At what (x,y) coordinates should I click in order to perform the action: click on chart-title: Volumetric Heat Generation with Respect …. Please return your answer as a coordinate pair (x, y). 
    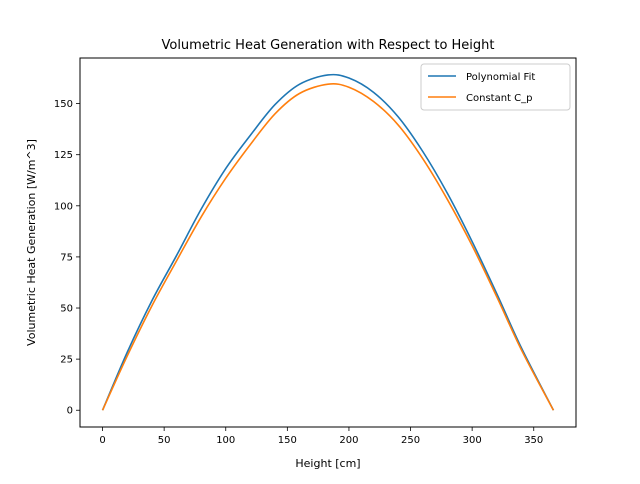
    Looking at the image, I should click on (327, 45).